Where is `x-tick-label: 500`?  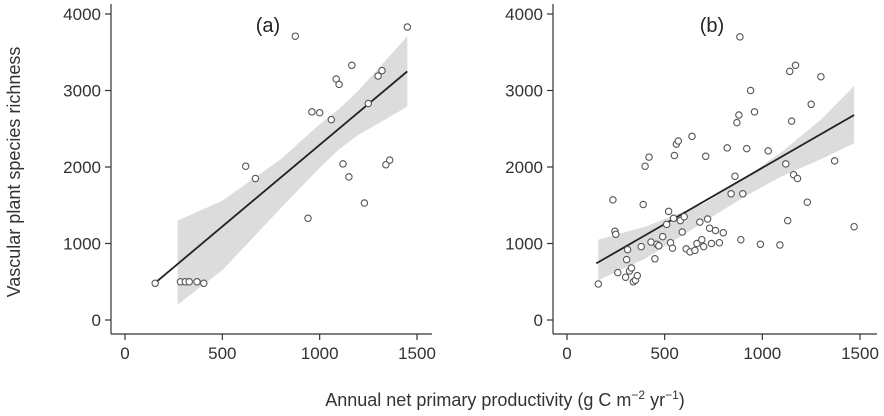
x-tick-label: 500 is located at coordinates (664, 353).